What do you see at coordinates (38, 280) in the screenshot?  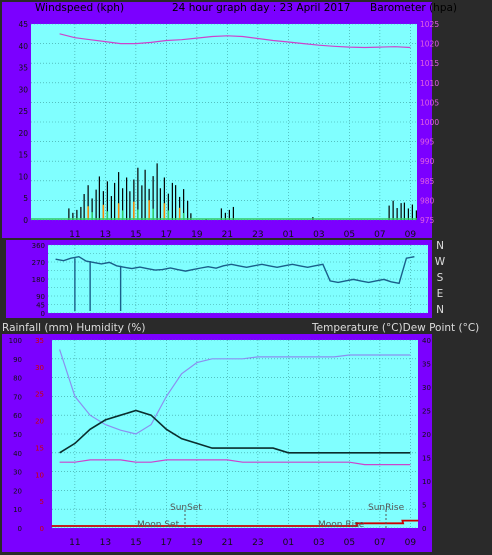 I see `dir-tick-label: 180` at bounding box center [38, 280].